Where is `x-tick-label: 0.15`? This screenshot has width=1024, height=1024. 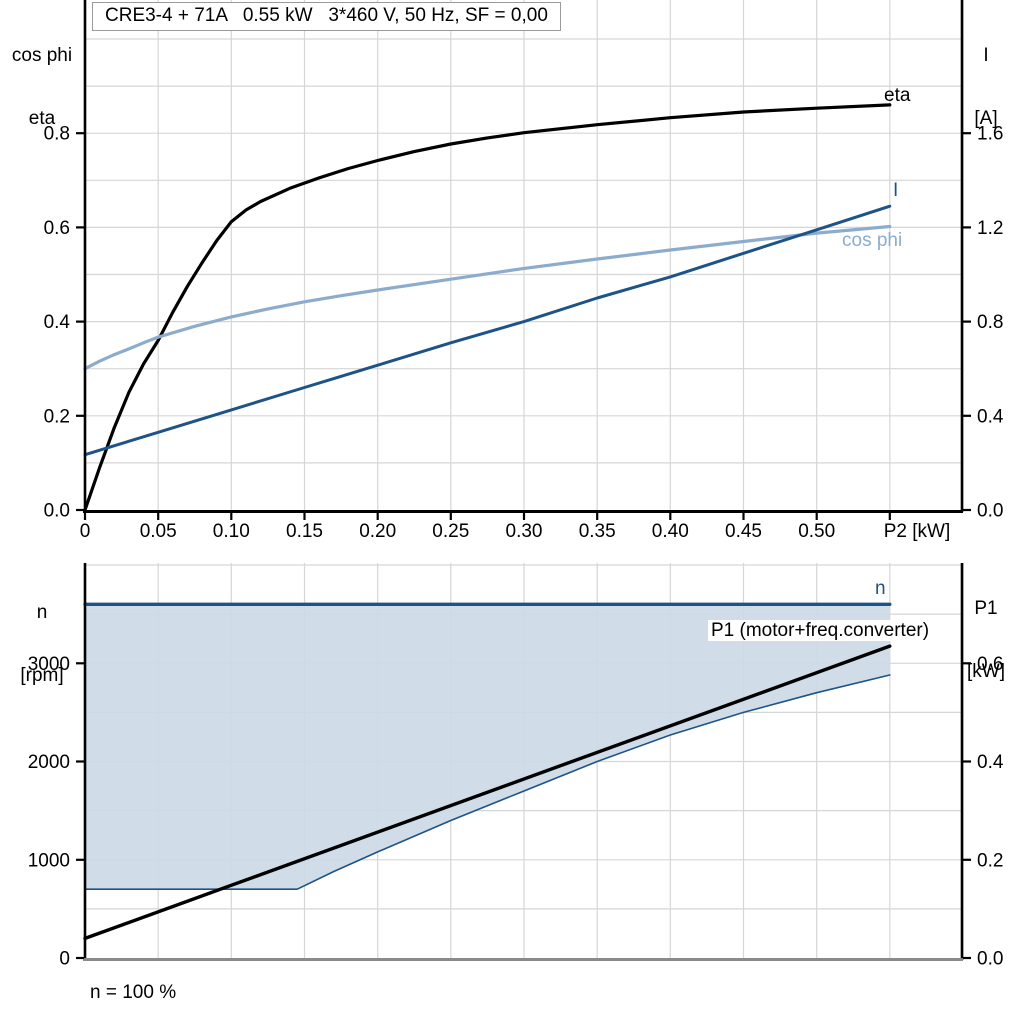 x-tick-label: 0.15 is located at coordinates (304, 531).